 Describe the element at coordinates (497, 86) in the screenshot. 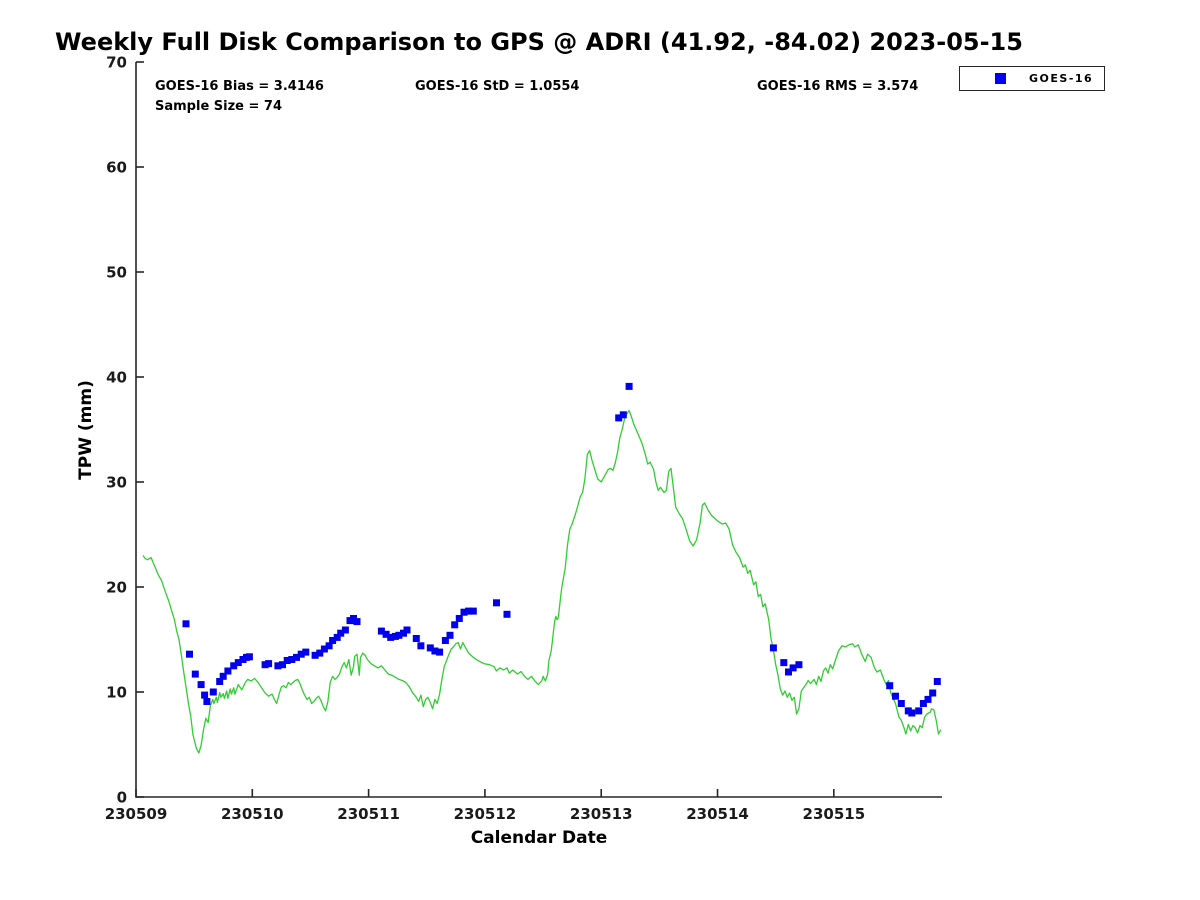

I see `stat-std: GOES-16 StD = 1.0554` at that location.